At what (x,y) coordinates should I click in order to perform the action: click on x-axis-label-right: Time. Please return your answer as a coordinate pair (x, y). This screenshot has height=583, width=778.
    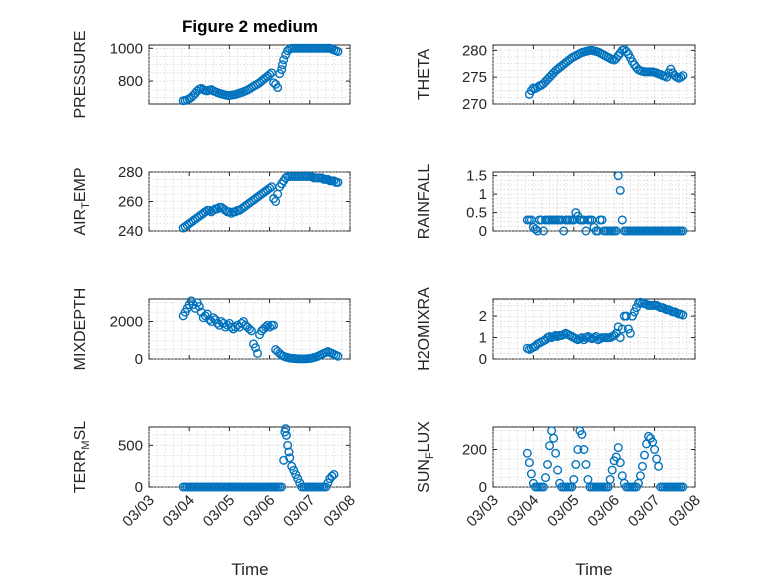
    Looking at the image, I should click on (593, 569).